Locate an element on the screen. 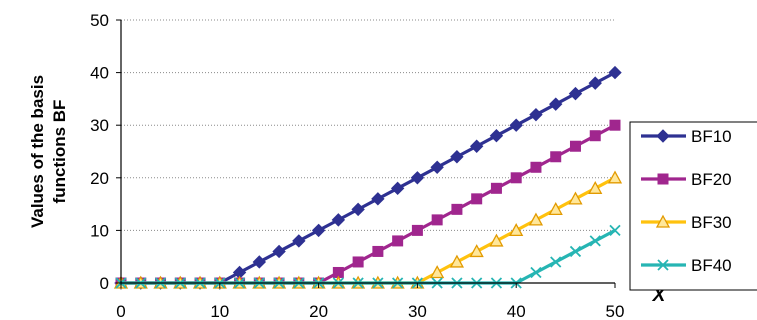  legend-box is located at coordinates (693, 206).